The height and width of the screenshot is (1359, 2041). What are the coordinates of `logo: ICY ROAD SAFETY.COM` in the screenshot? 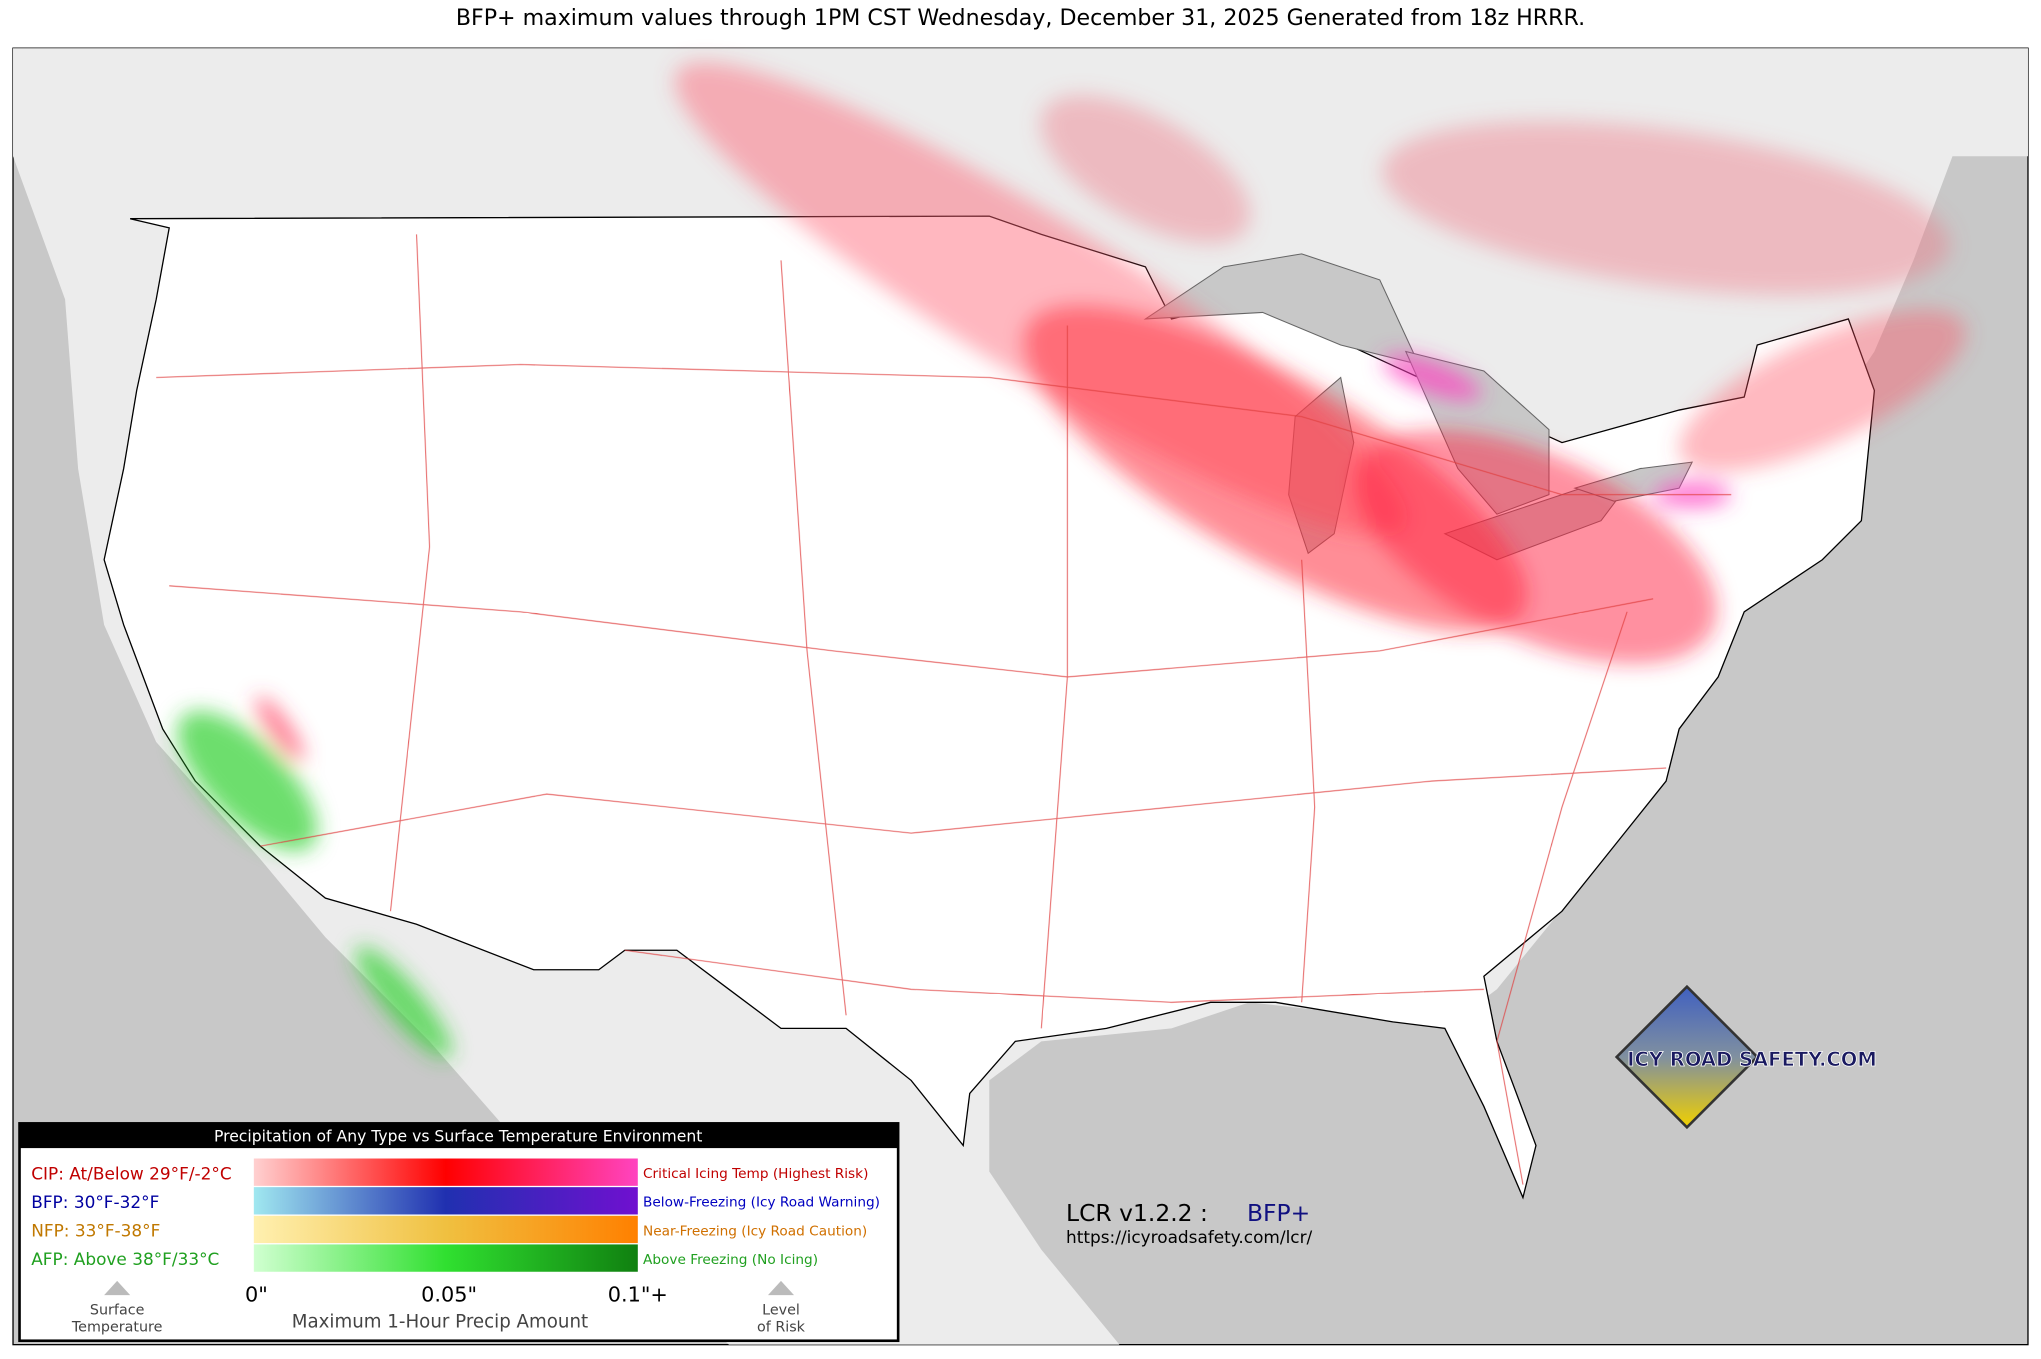 It's located at (1745, 1057).